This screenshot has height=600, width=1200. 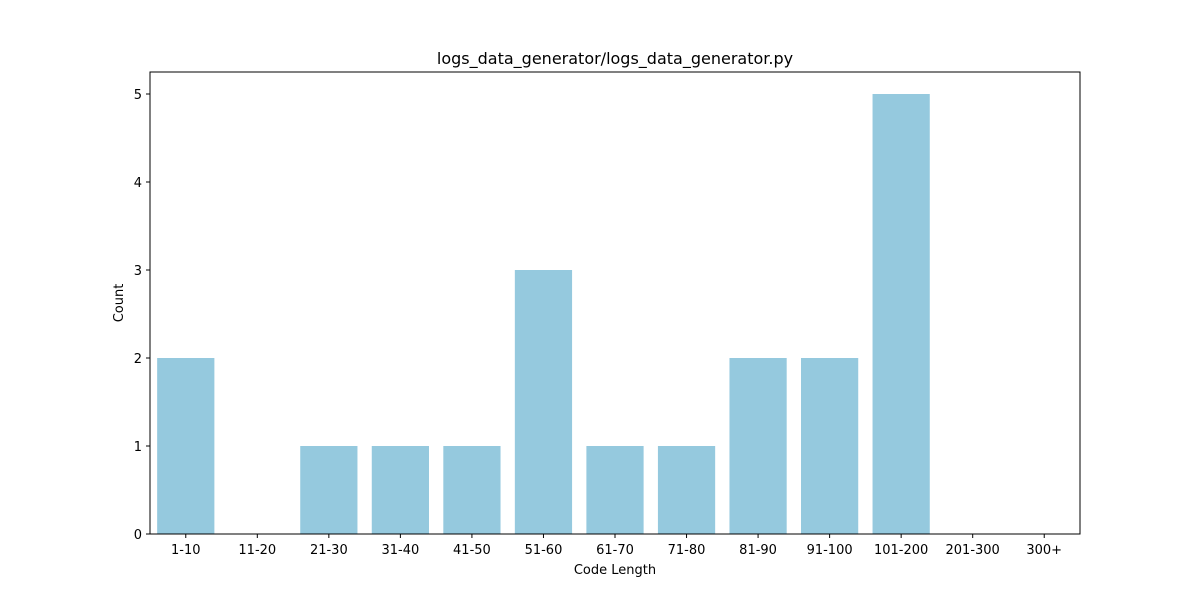 What do you see at coordinates (830, 550) in the screenshot?
I see `x-tick-label: 91-100` at bounding box center [830, 550].